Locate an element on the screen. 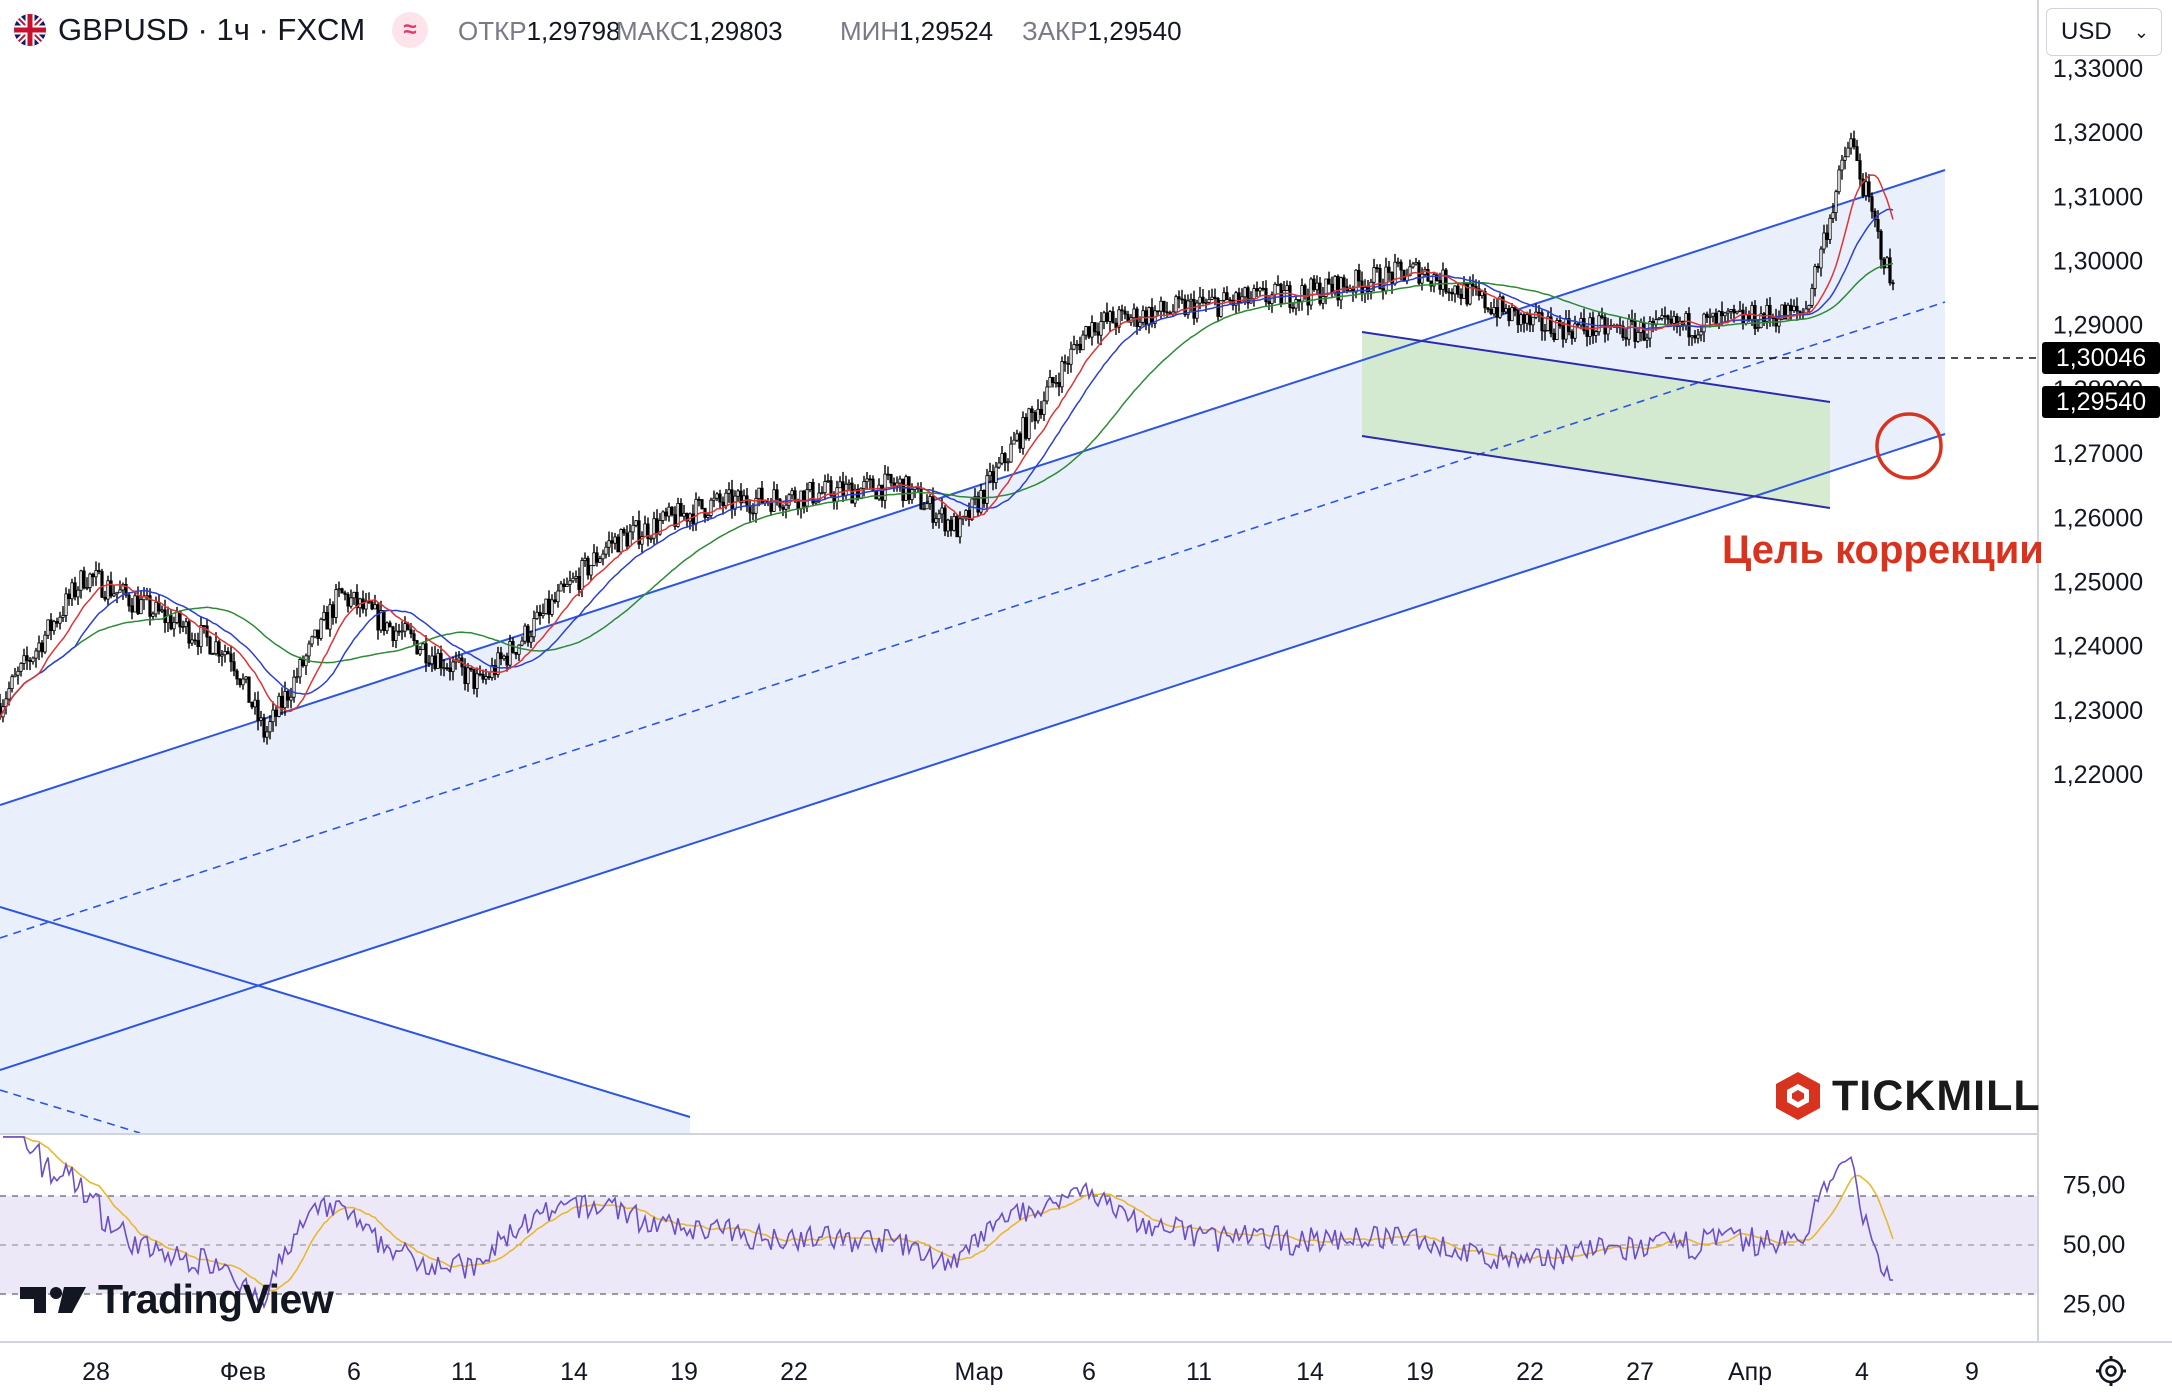 Image resolution: width=2172 pixels, height=1396 pixels. symbol-title: GBPUSD · 1ч · FXCM is located at coordinates (212, 29).